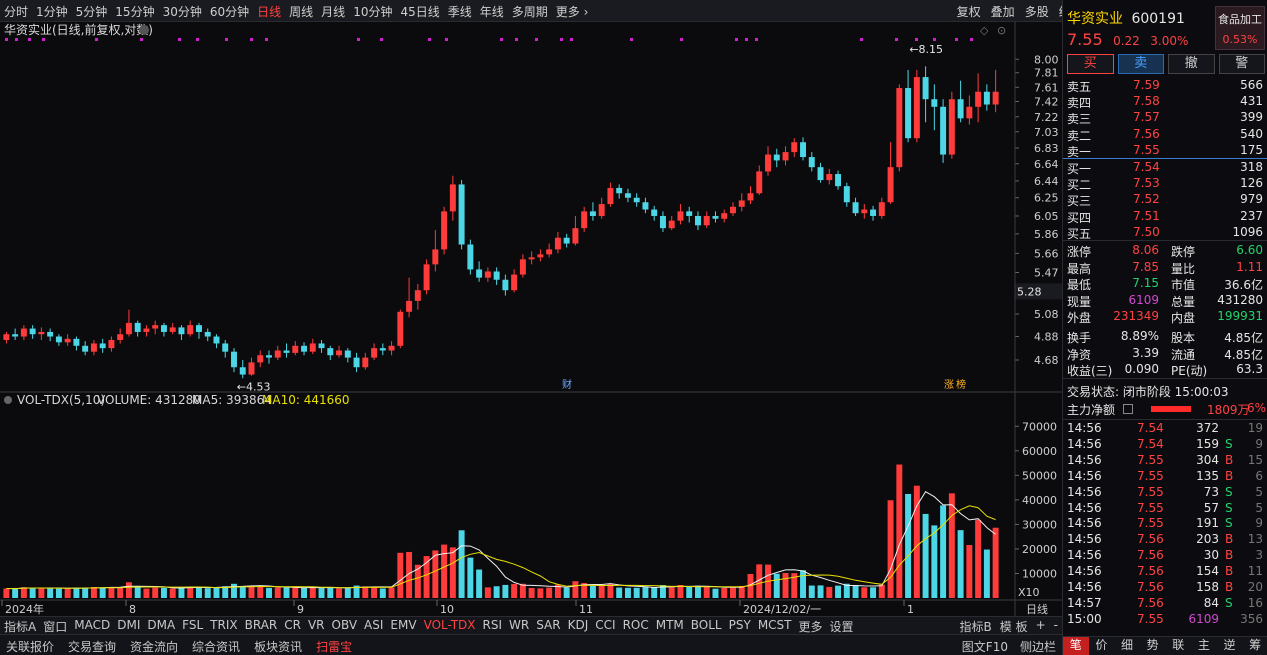  What do you see at coordinates (1165, 445) in the screenshot?
I see `tick-row: 14:56 7.54 159 S 9` at bounding box center [1165, 445].